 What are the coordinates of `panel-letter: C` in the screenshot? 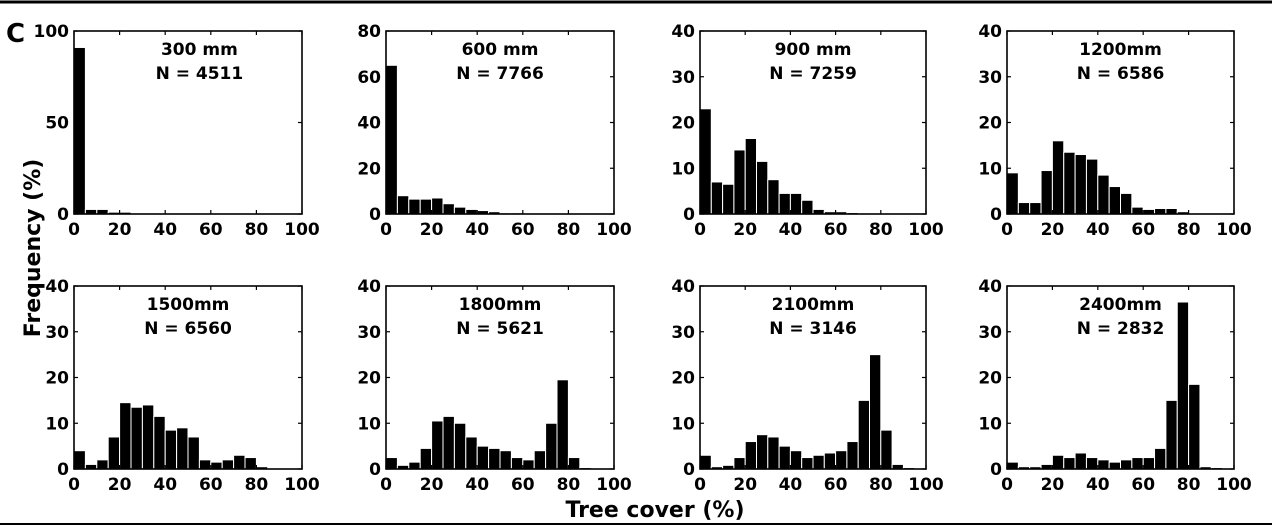 It's located at (15, 34).